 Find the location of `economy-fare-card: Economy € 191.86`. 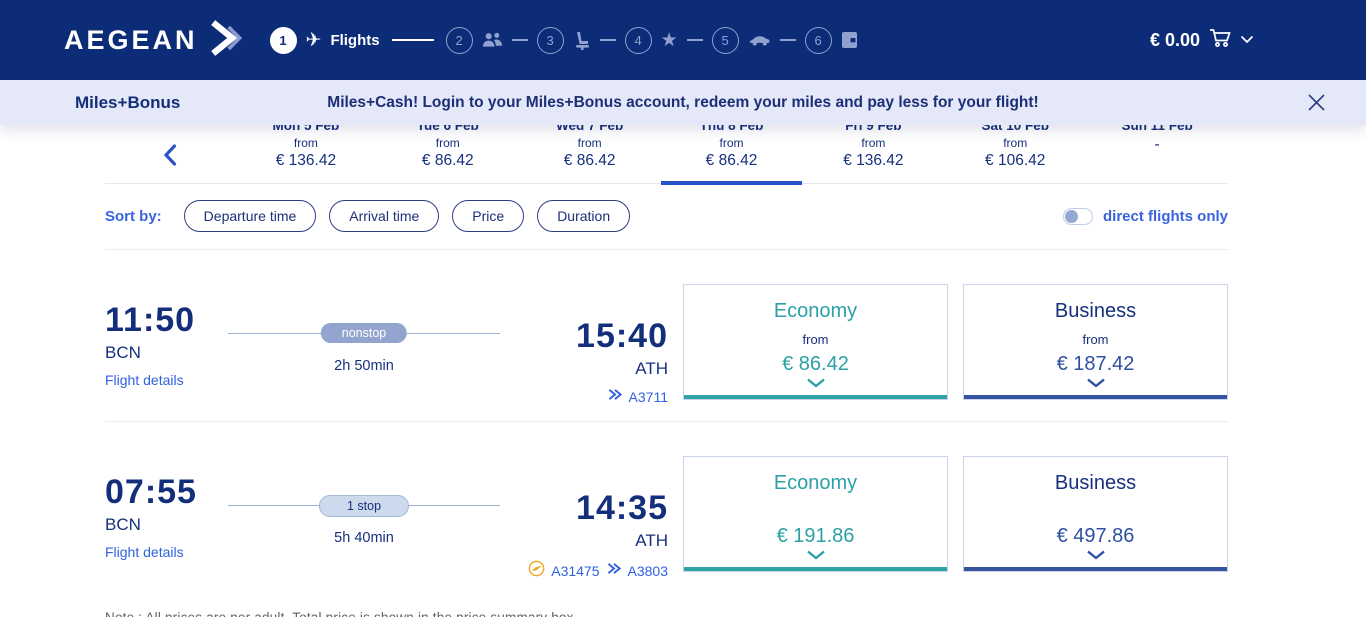

economy-fare-card: Economy € 191.86 is located at coordinates (815, 514).